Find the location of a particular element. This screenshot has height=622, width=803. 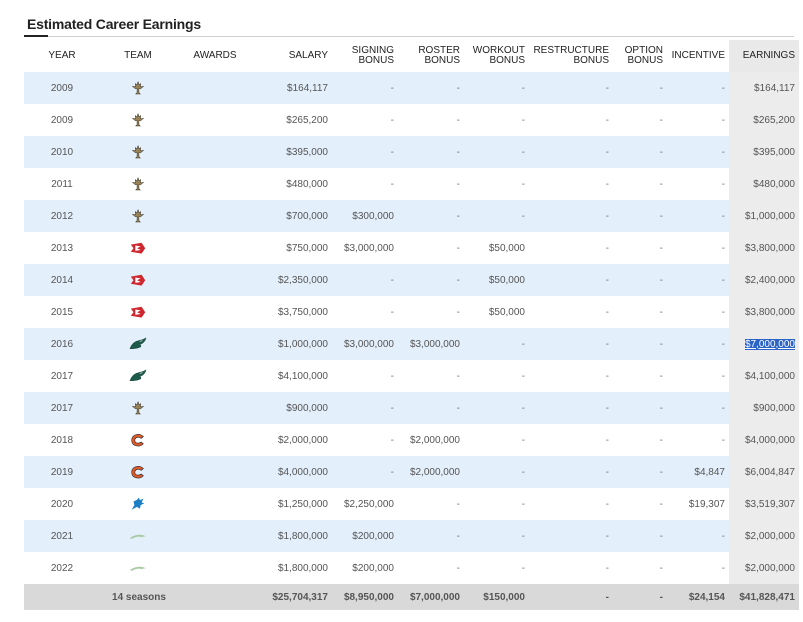

cell-salary: $1,800,000 is located at coordinates (293, 568).